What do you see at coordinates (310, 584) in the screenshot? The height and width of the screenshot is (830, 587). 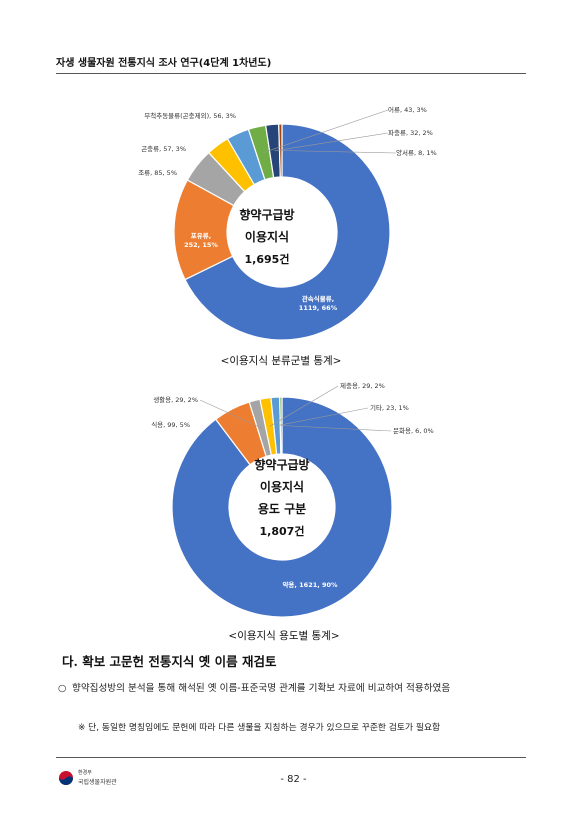 I see `data-label: 약용, 1621, 90%` at bounding box center [310, 584].